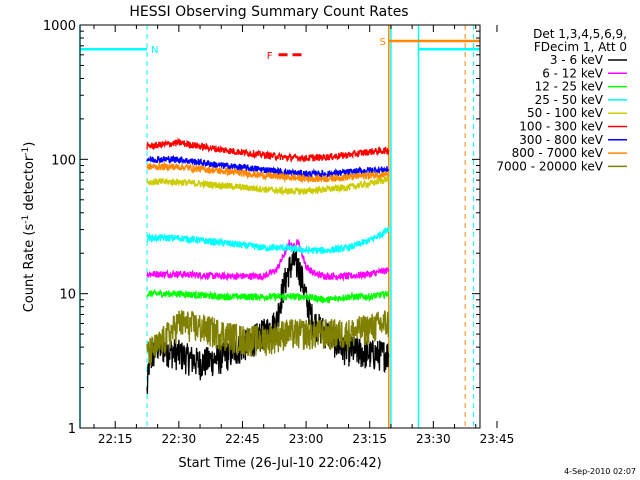 The image size is (640, 480). I want to click on legend-label-8: 7000 - 20000 keV, so click(549, 166).